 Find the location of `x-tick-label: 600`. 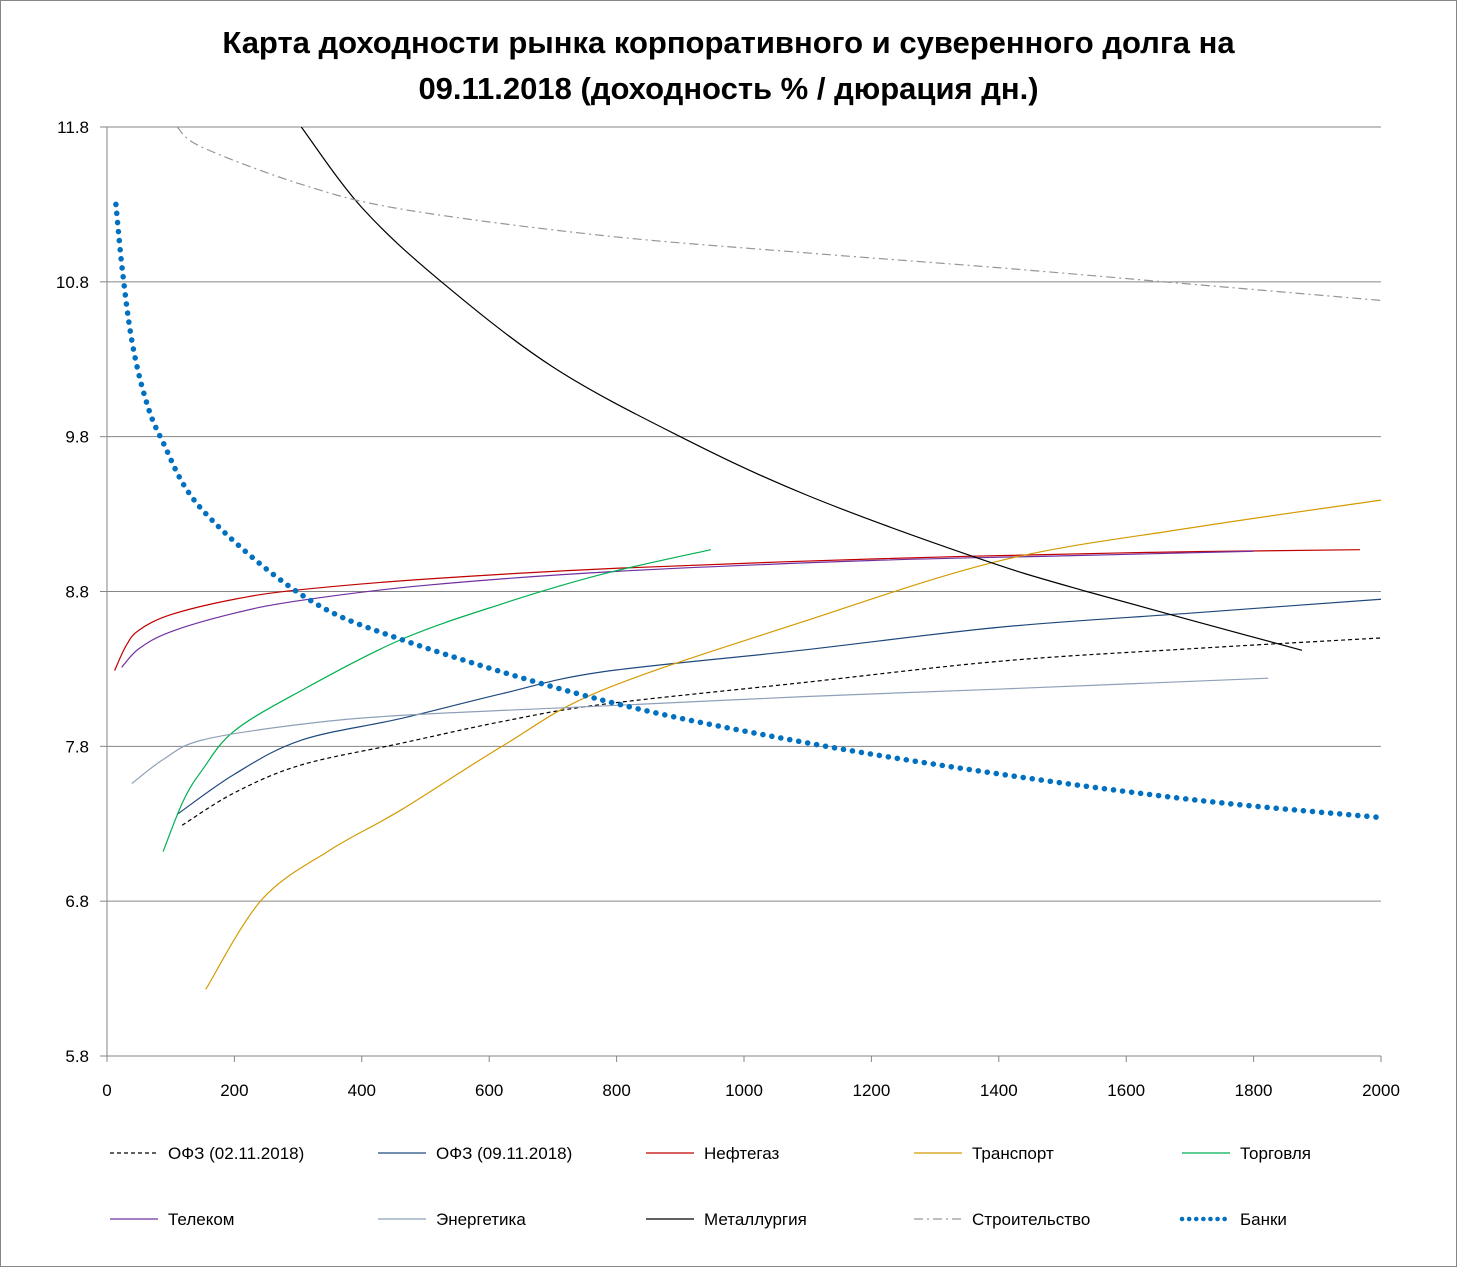

x-tick-label: 600 is located at coordinates (489, 1090).